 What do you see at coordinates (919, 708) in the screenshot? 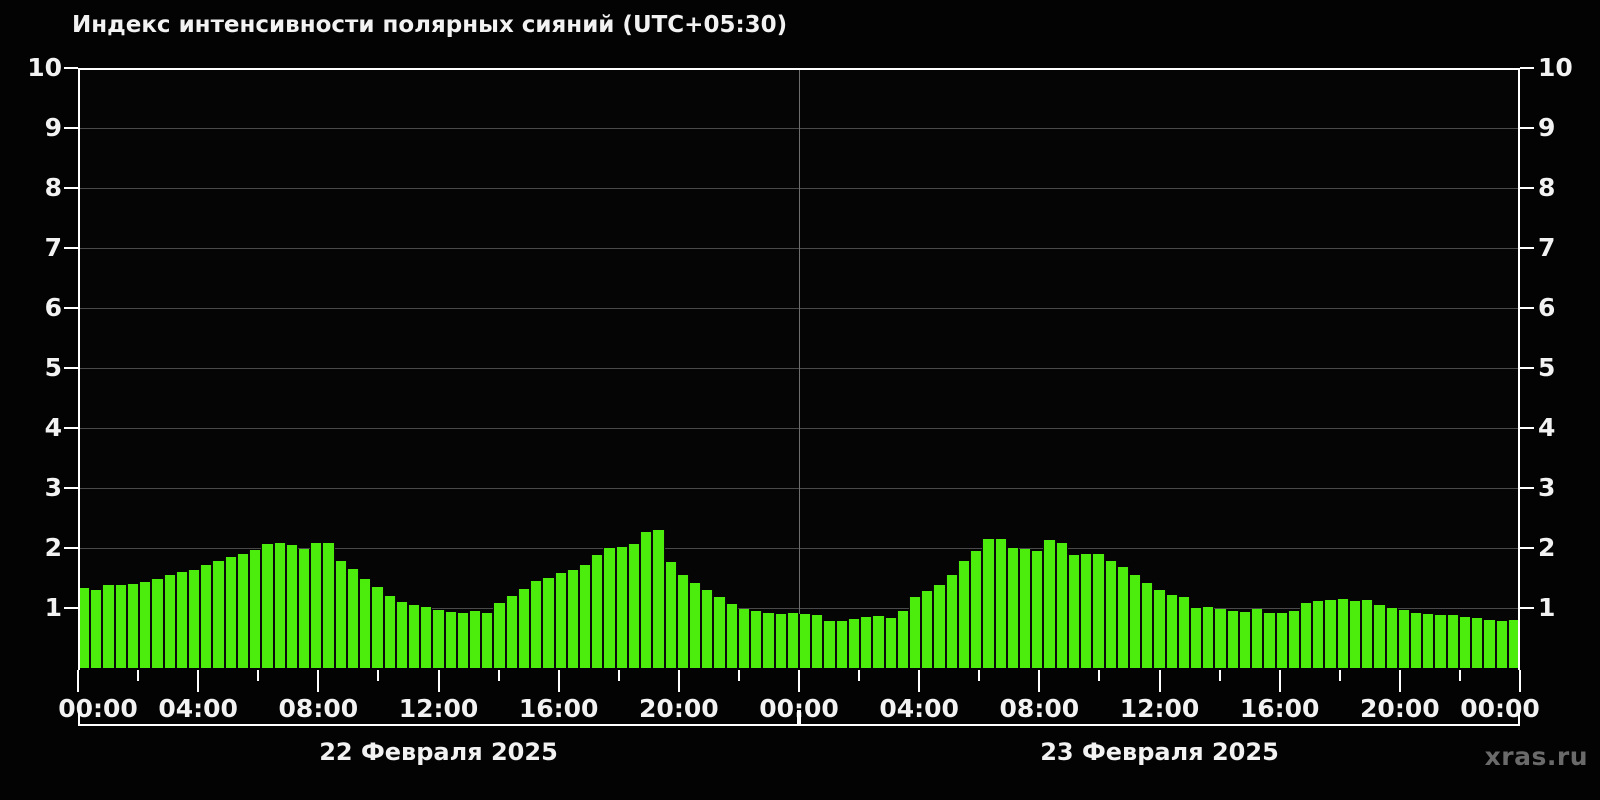
I see `x-axis-label-7: 04:00` at bounding box center [919, 708].